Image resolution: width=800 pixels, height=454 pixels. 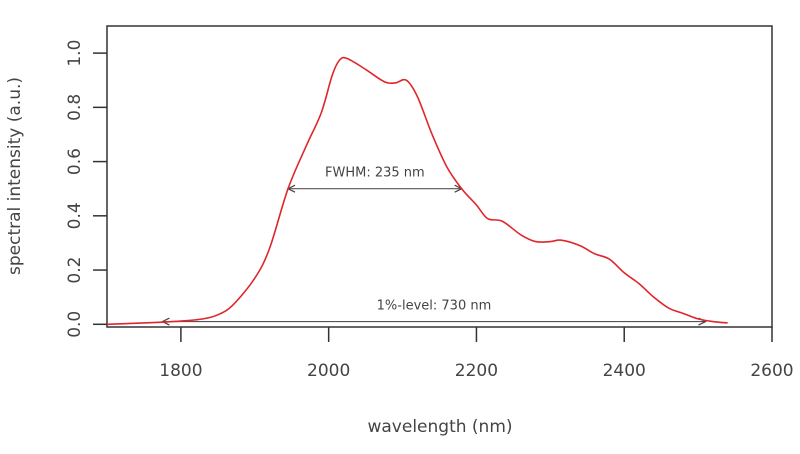 What do you see at coordinates (434, 306) in the screenshot?
I see `annotation-label: 1%-level: 730 nm` at bounding box center [434, 306].